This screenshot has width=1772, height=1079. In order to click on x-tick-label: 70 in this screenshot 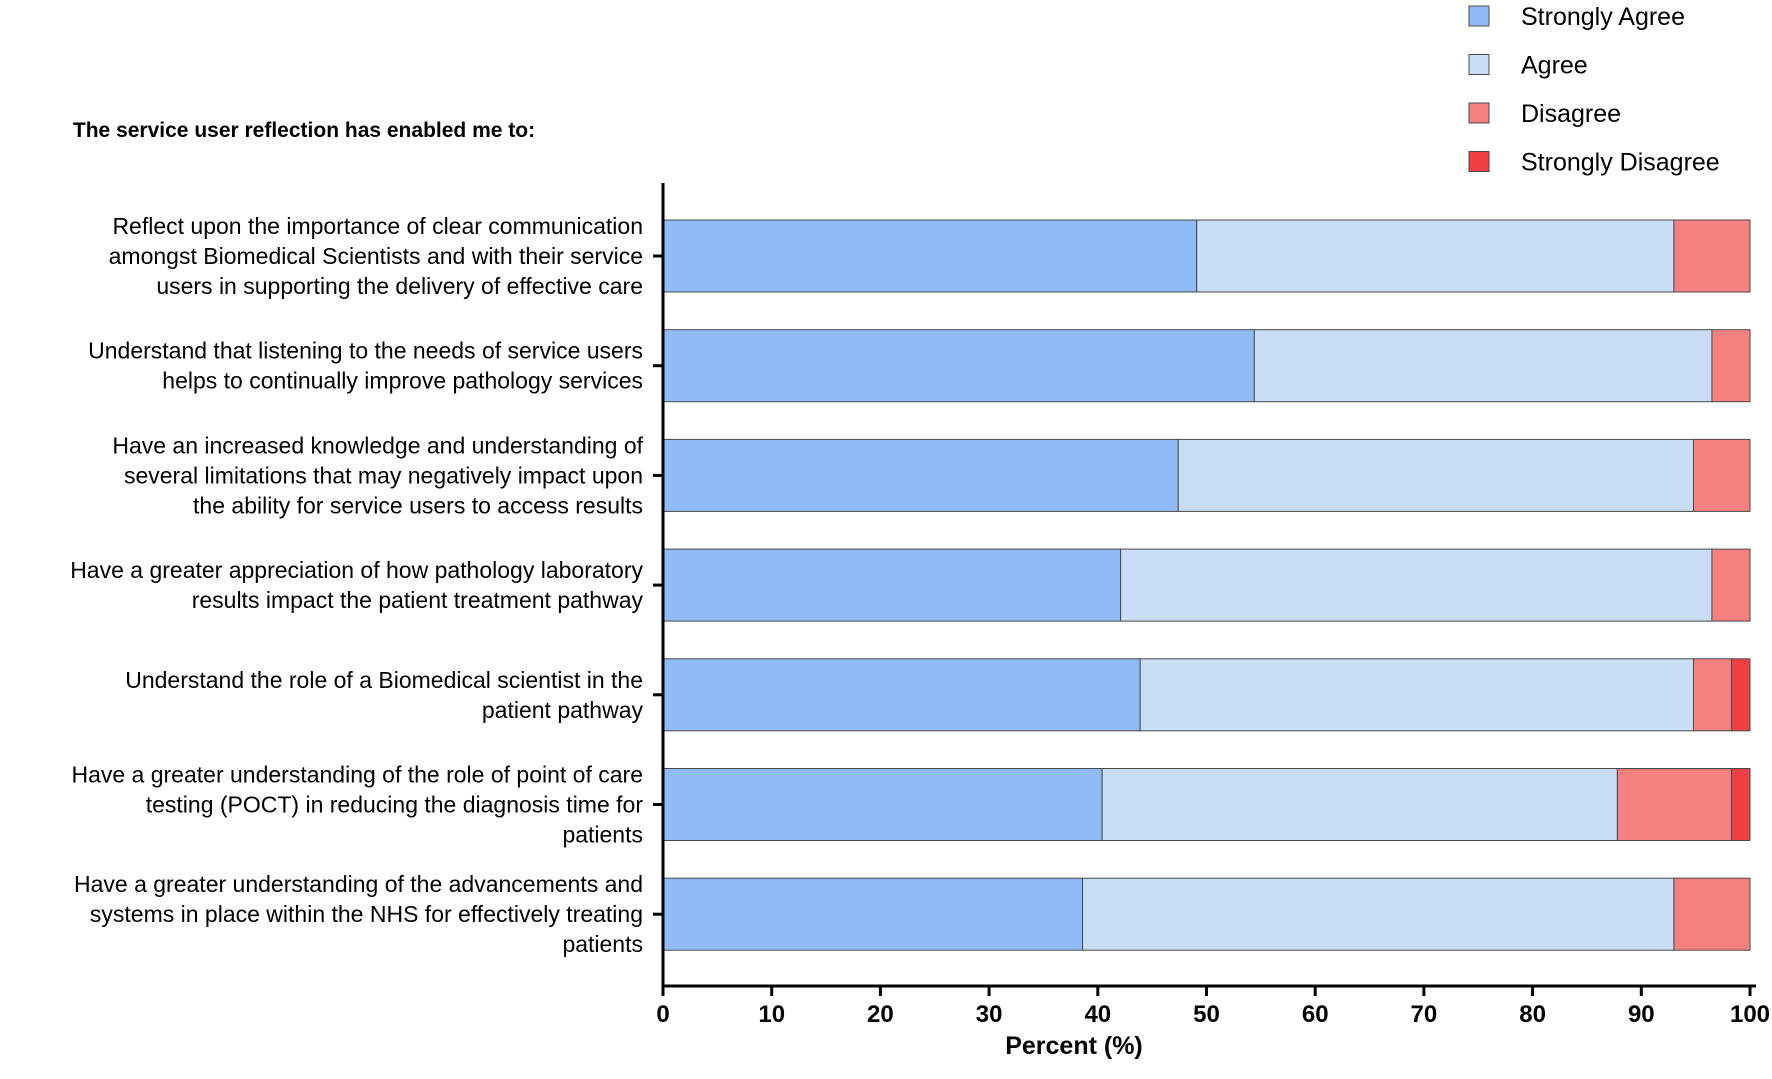, I will do `click(1424, 1014)`.